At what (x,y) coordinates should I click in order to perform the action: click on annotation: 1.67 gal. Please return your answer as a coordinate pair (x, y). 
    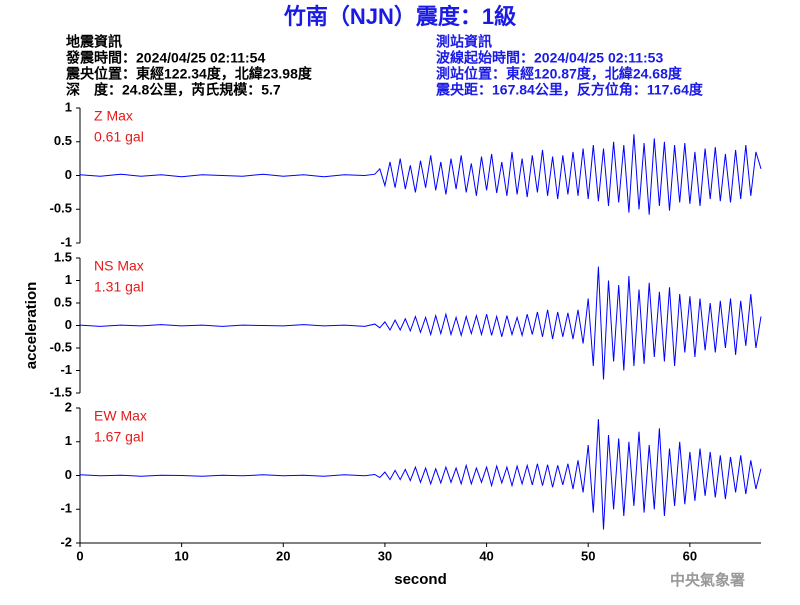
    Looking at the image, I should click on (119, 437).